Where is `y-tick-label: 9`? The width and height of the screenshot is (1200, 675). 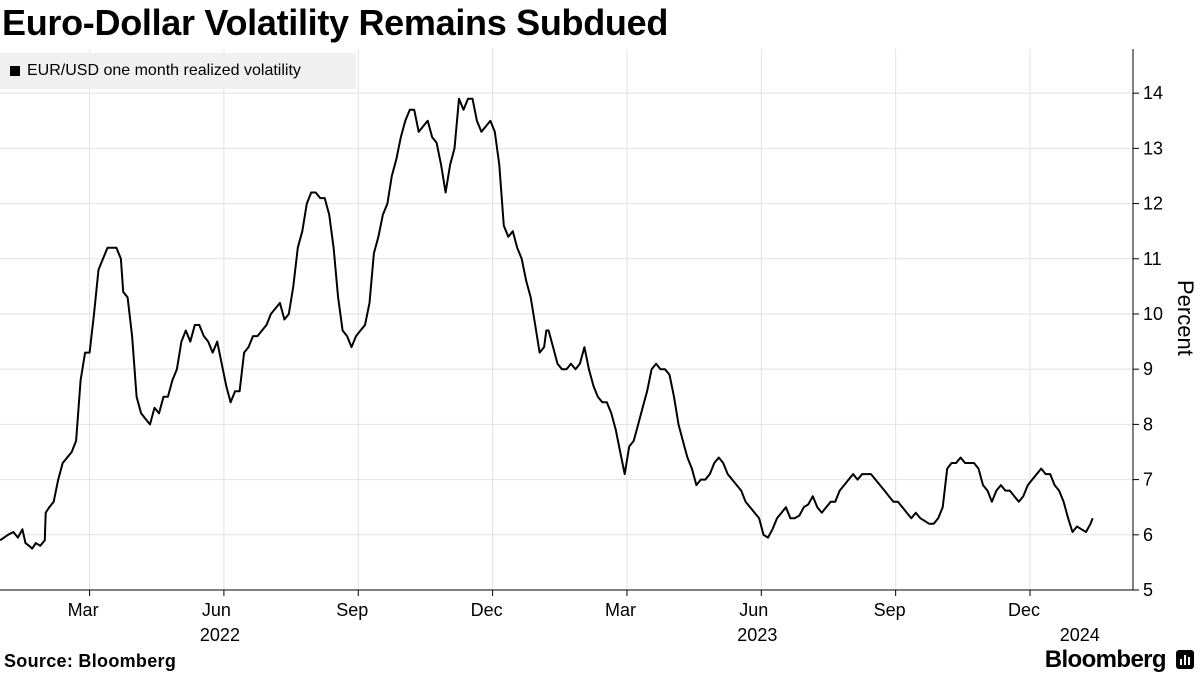
y-tick-label: 9 is located at coordinates (1148, 369).